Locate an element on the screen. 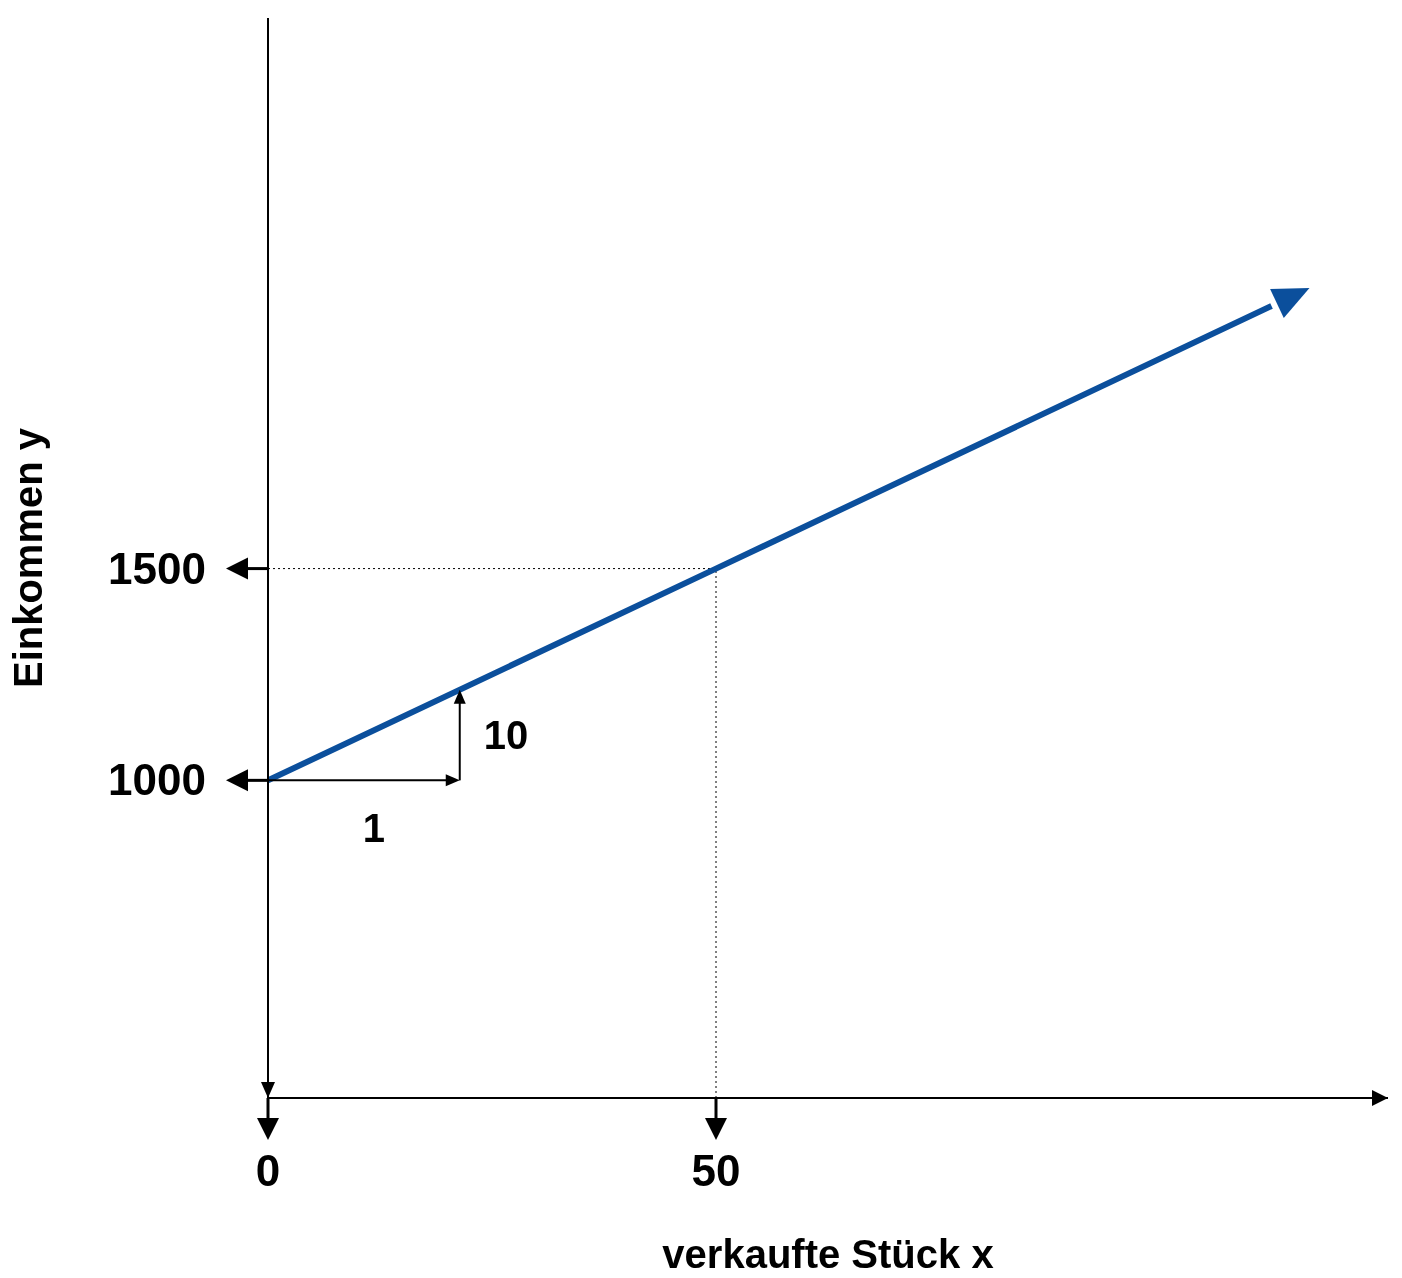 The height and width of the screenshot is (1278, 1402). y-tick-label: 1000 is located at coordinates (157, 780).